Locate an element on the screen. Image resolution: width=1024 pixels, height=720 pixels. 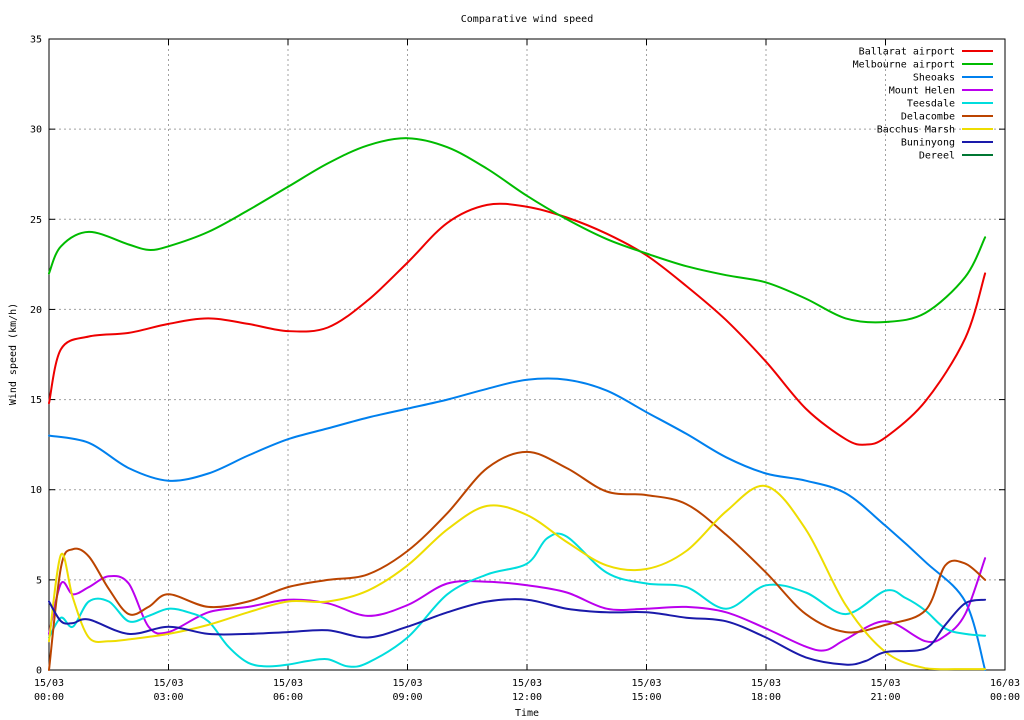
x-tick-time-label: 12:00 is located at coordinates (527, 697).